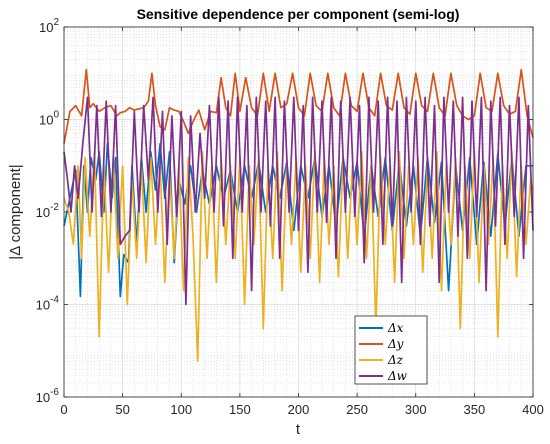 Image resolution: width=550 pixels, height=444 pixels. I want to click on y-axis-label: |Δ component|, so click(15, 211).